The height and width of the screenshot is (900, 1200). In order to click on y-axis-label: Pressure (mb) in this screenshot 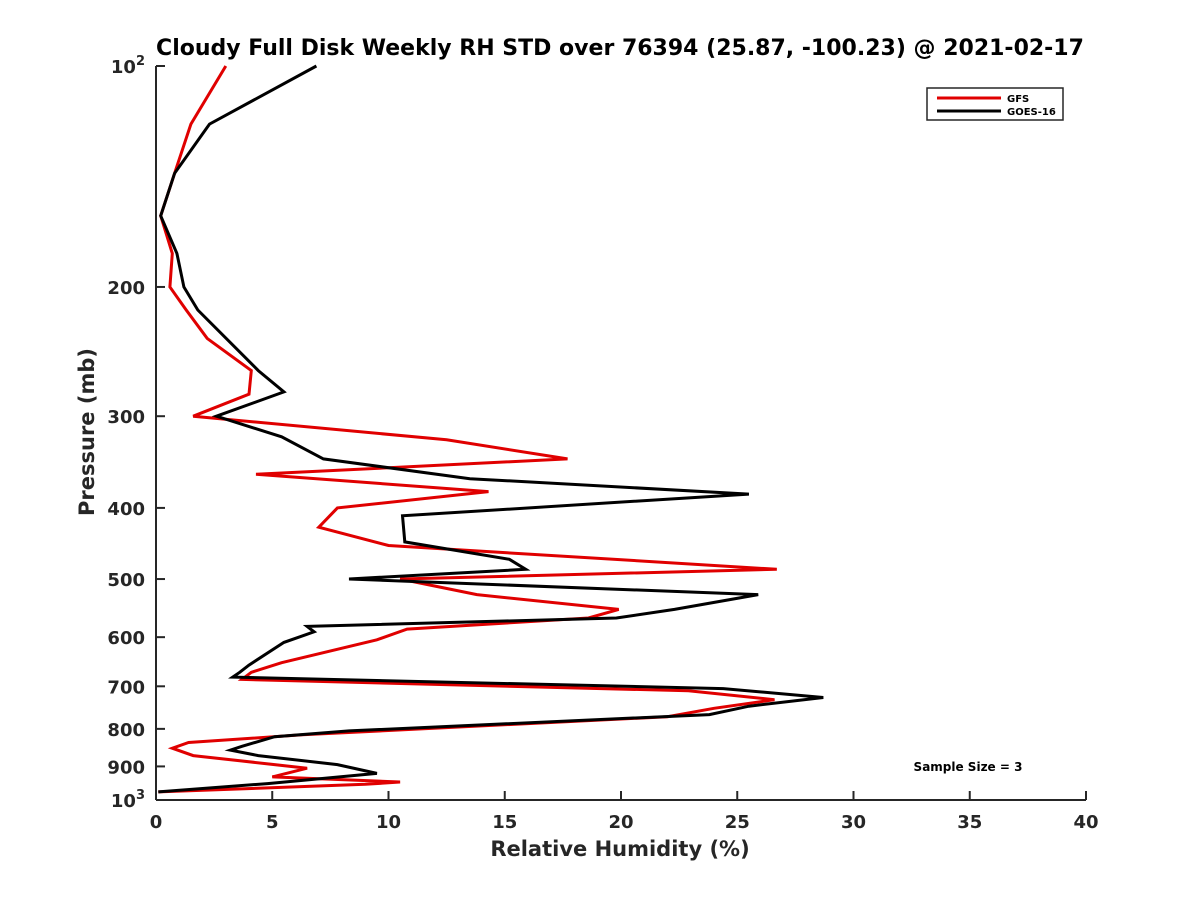, I will do `click(87, 432)`.